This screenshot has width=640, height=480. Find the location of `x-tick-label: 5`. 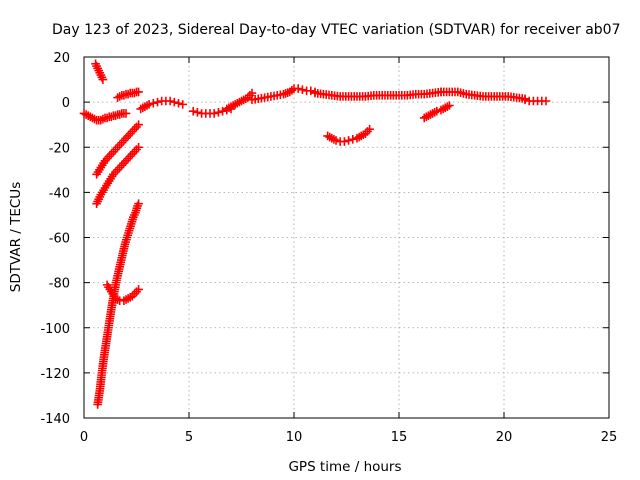

x-tick-label: 5 is located at coordinates (189, 437).